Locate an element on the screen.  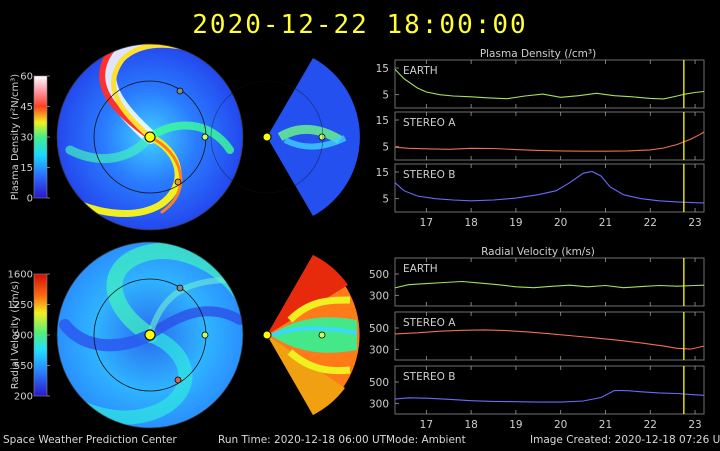
velocity-colorbar-label: Radial Velocity (km/s) is located at coordinates (15, 335).